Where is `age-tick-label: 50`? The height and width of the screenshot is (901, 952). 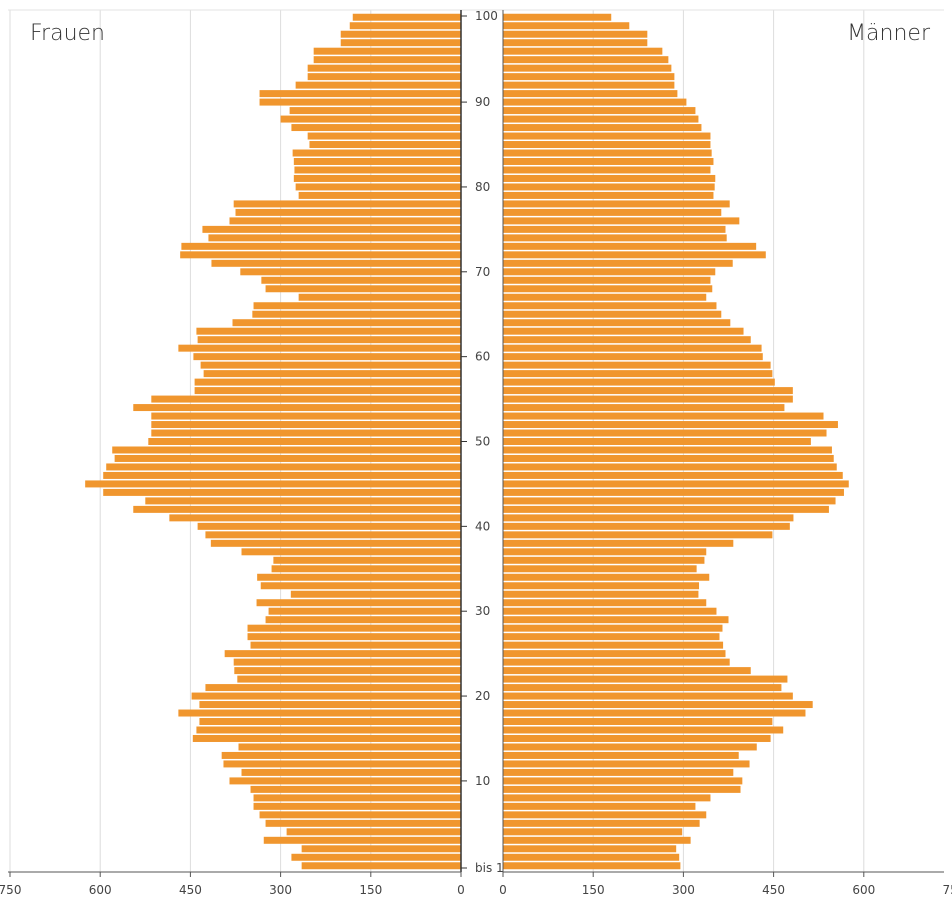
age-tick-label: 50 is located at coordinates (482, 442).